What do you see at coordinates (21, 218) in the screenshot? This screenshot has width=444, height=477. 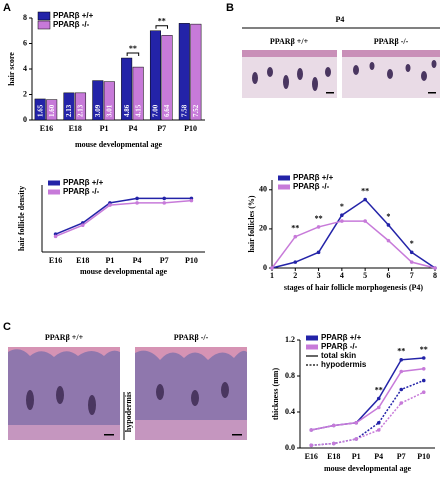 I see `y-axis-label: hair follicle density` at bounding box center [21, 218].